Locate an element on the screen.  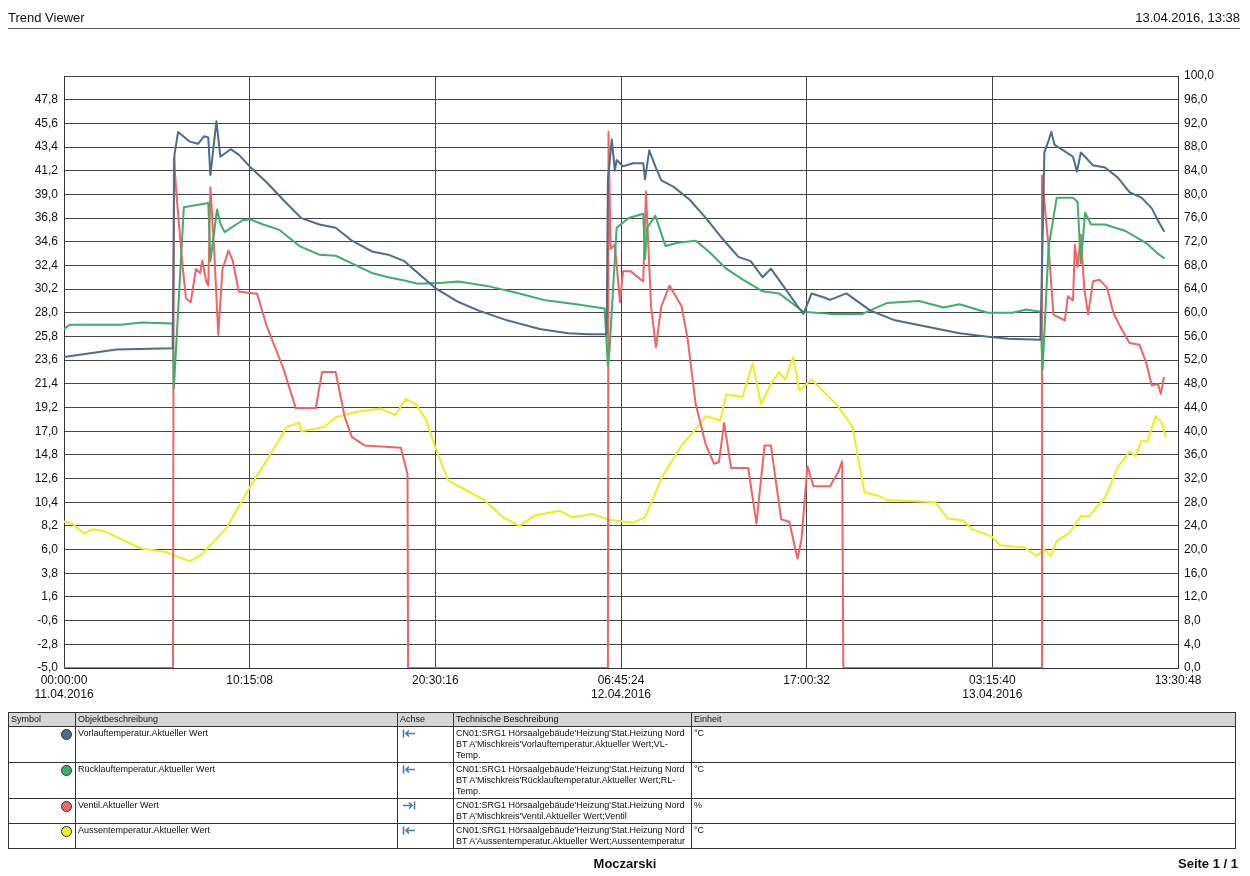
y-tick-label: 14,8 is located at coordinates (46, 454).